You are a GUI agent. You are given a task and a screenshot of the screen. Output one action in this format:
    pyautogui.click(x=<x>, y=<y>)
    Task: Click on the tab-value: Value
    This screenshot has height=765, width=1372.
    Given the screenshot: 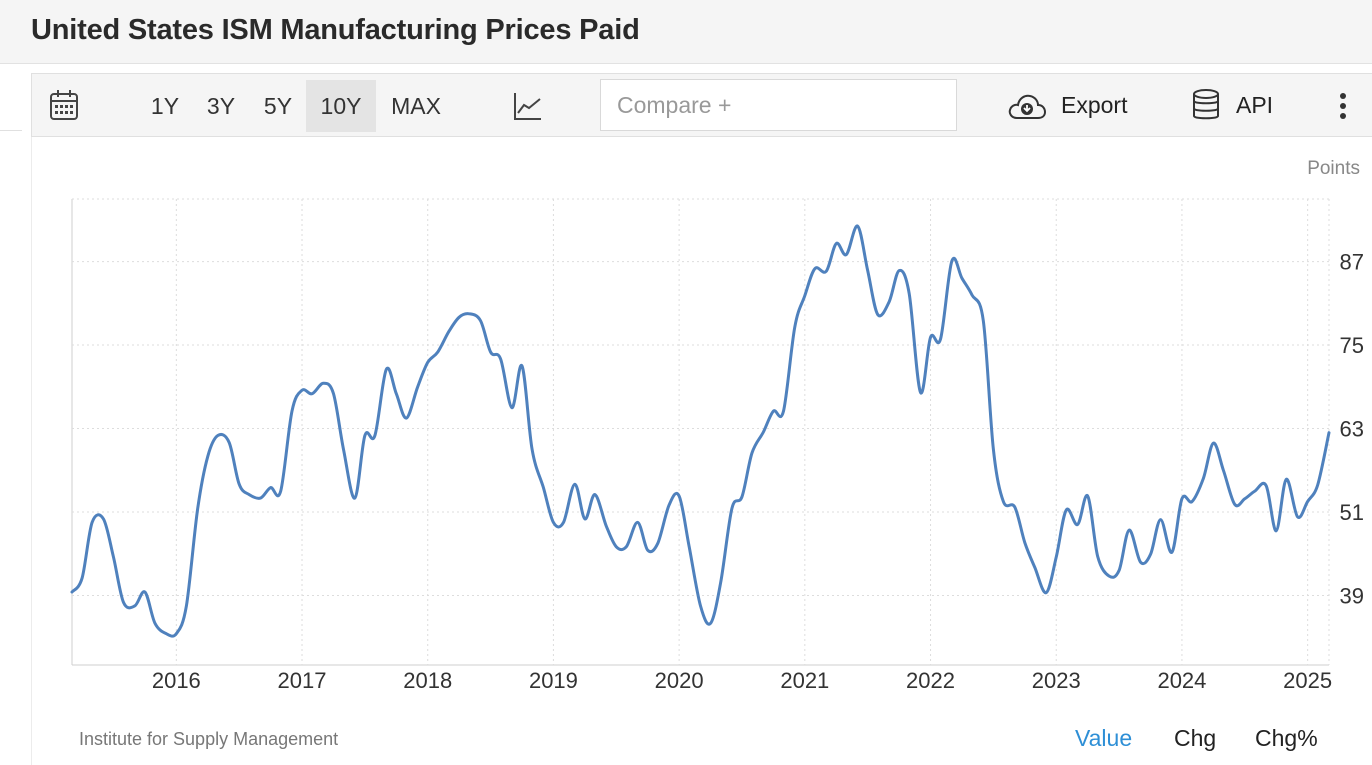 What is the action you would take?
    pyautogui.click(x=1104, y=738)
    